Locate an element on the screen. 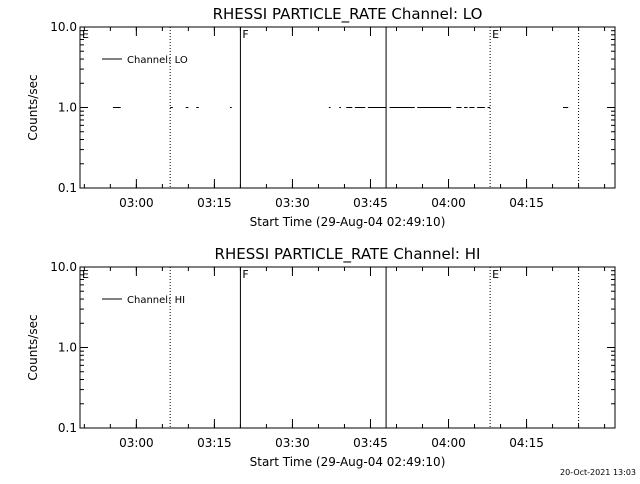 The image size is (640, 484). chart-title: RHESSI PARTICLE_RATE Channel: LO is located at coordinates (348, 14).